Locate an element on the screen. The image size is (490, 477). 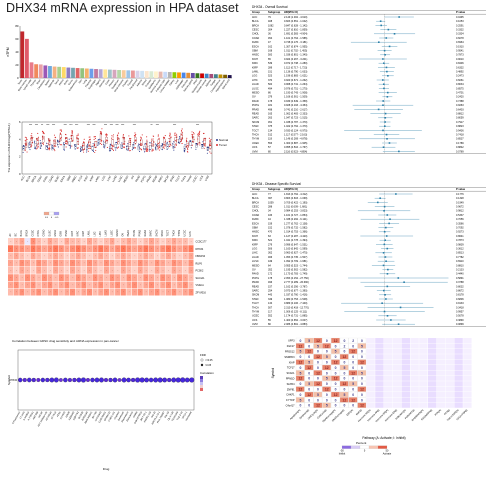
hr-ci-label: 2.310 (0.418 - 12.770) is located at coordinates (296, 307).